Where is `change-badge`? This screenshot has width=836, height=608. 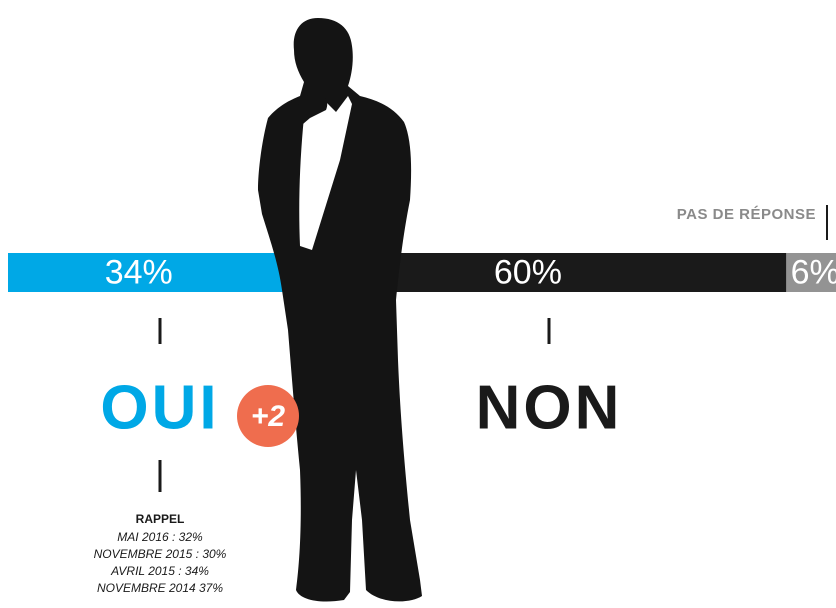
change-badge is located at coordinates (268, 416).